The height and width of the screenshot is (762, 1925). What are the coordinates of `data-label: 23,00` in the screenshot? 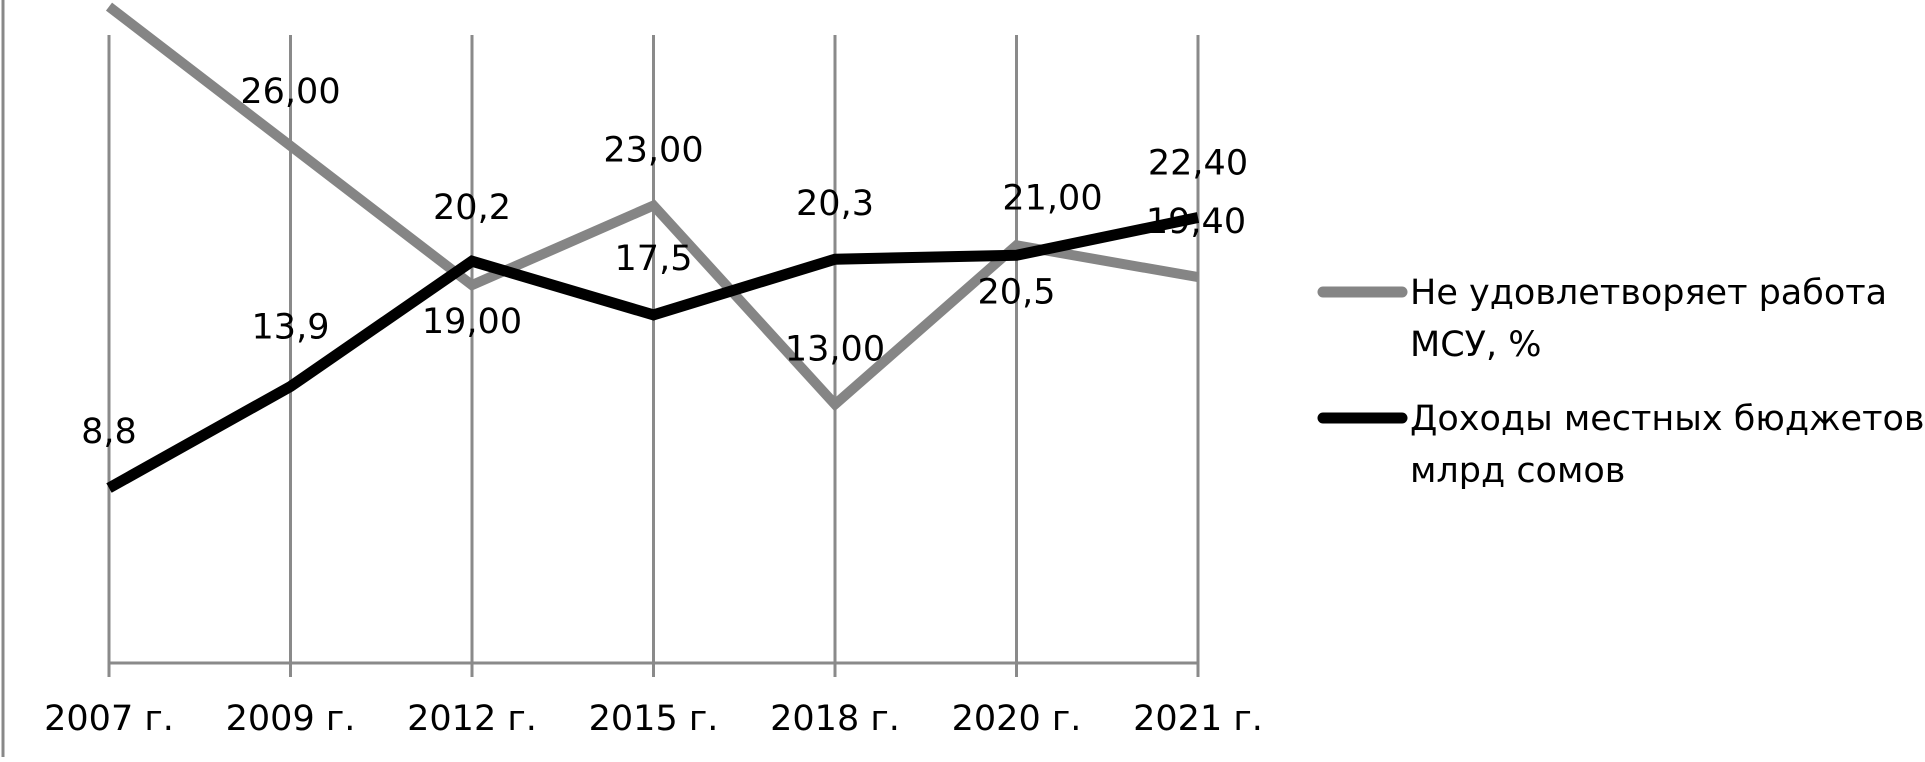 It's located at (653, 151).